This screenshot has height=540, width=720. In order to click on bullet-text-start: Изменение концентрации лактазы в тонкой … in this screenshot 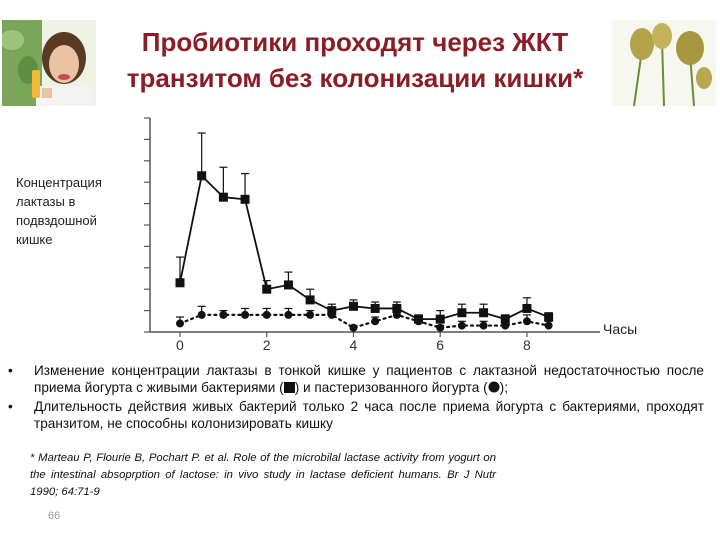, I will do `click(369, 379)`.